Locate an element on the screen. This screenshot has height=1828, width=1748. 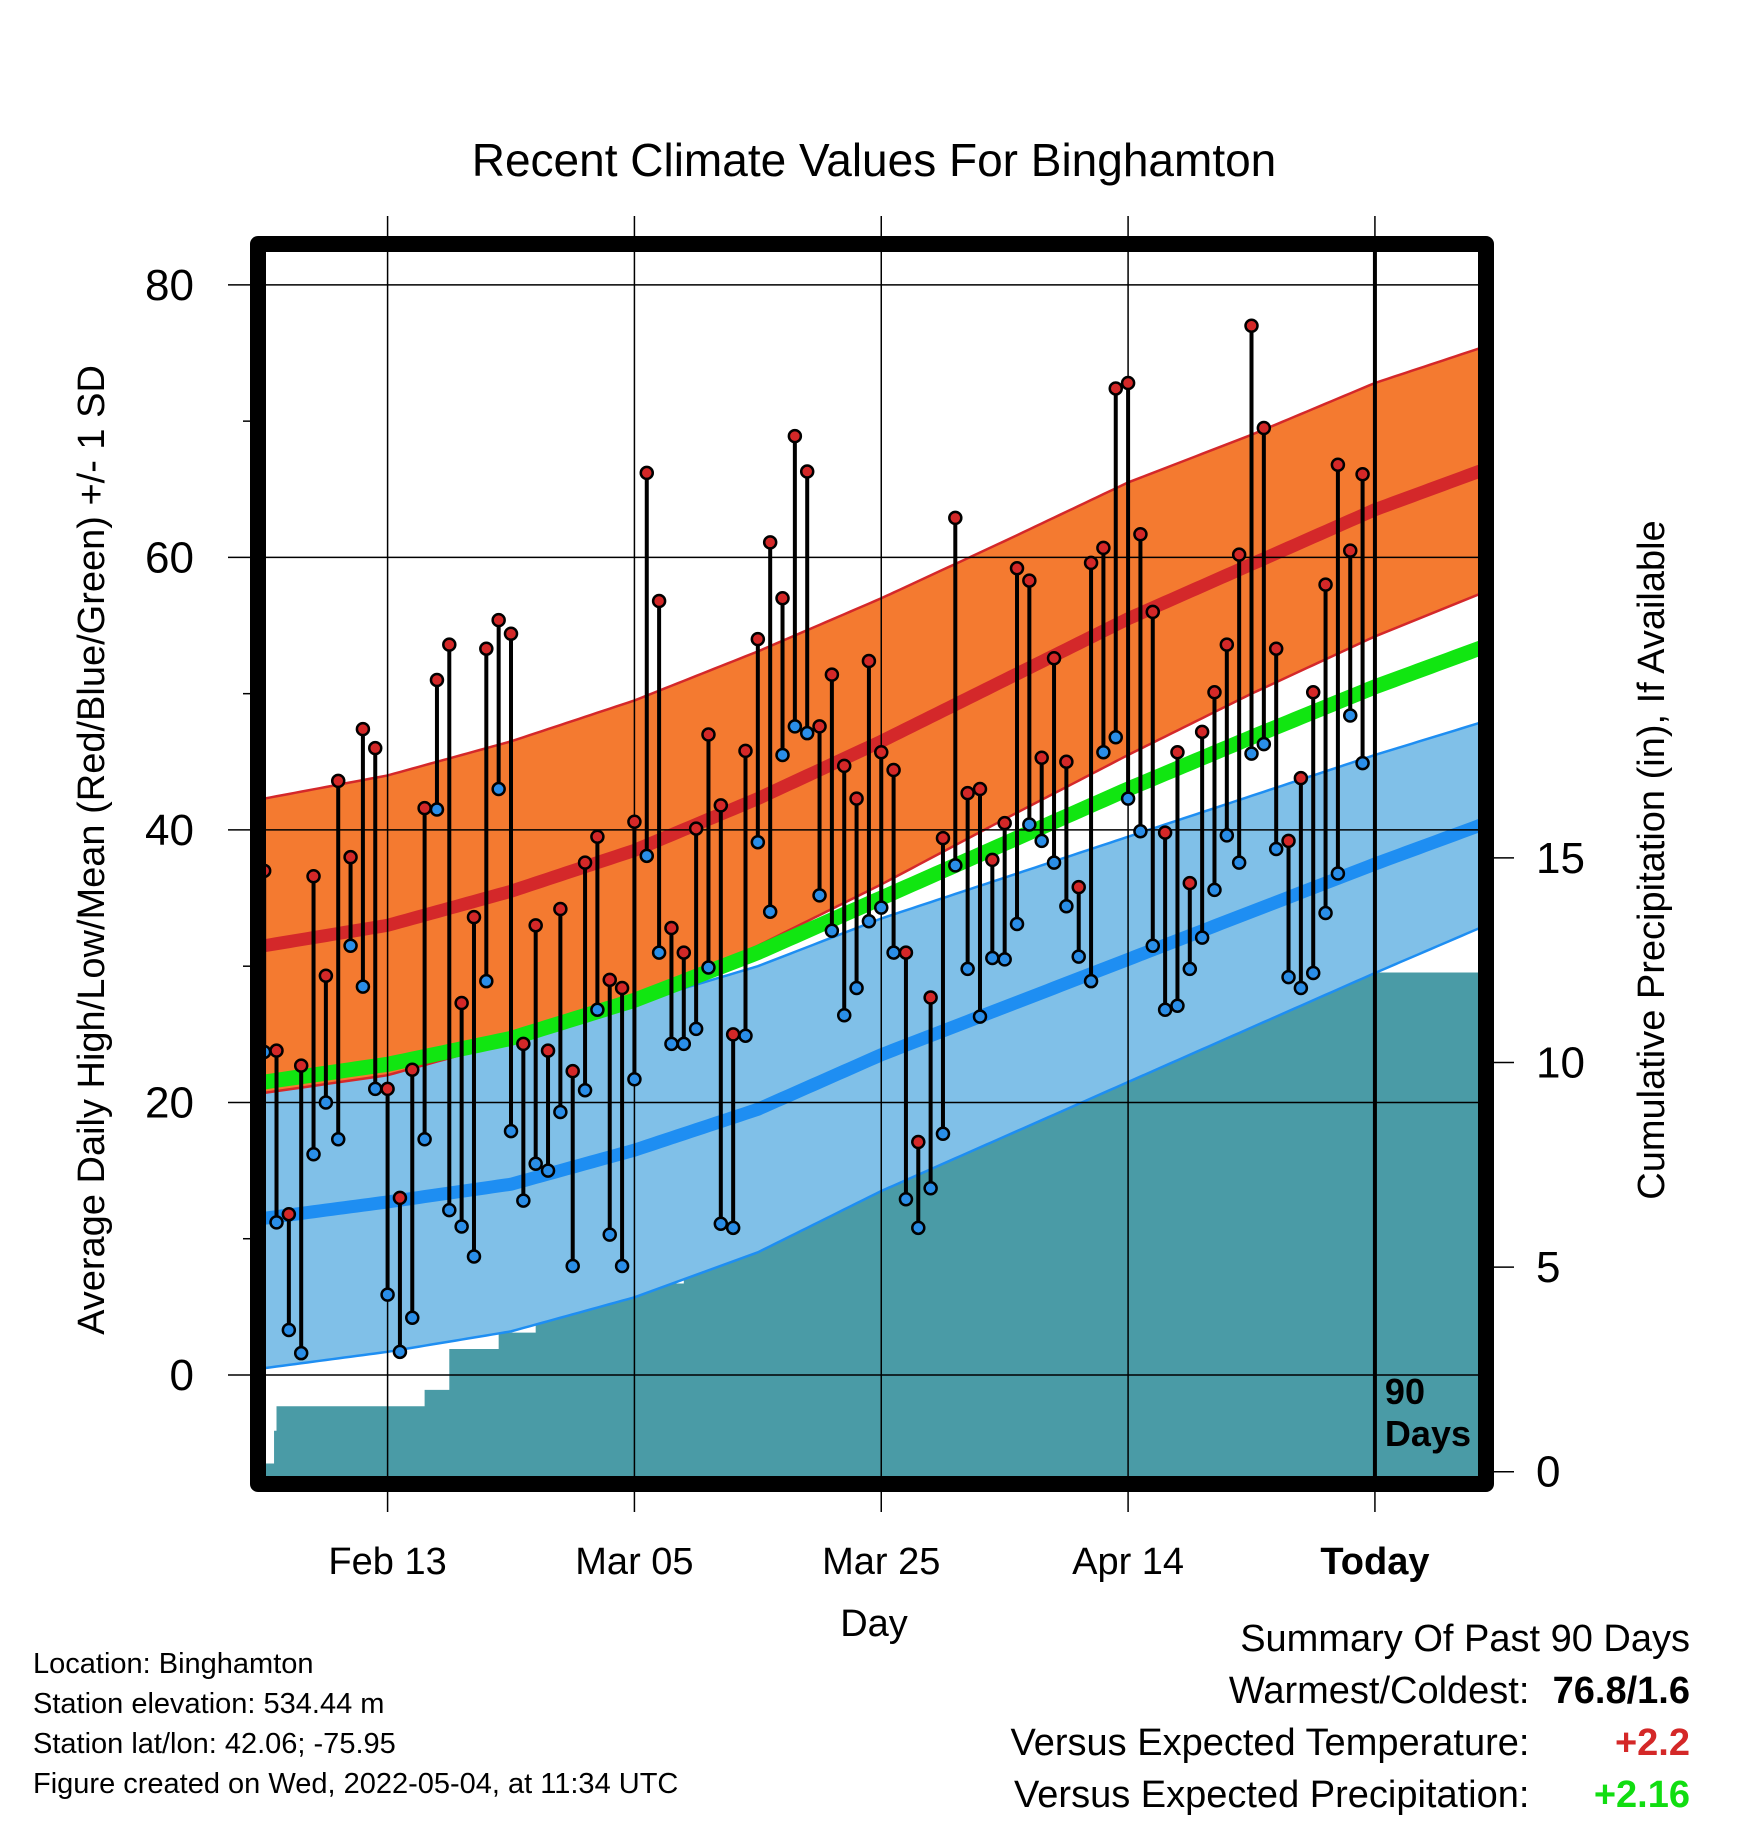
precip-row: Versus Expected Precipitation: +2.16 is located at coordinates (1350, 1800).